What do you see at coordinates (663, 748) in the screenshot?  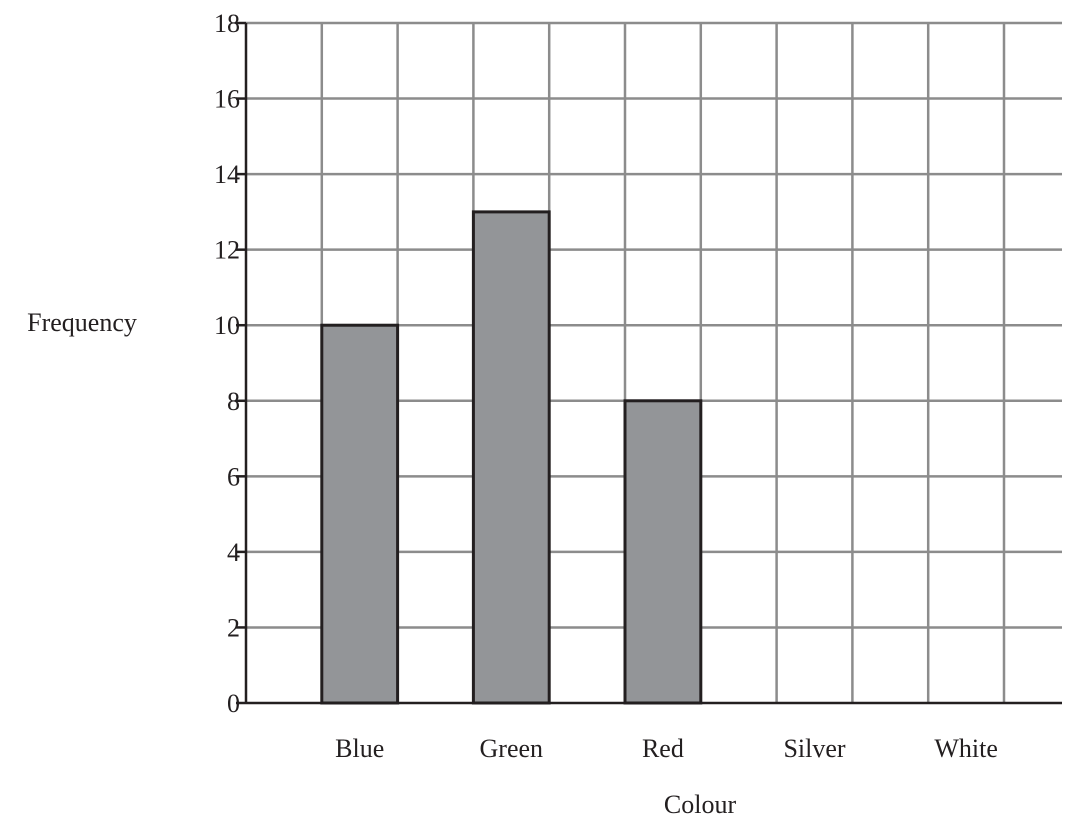 I see `x-tick-label: Red` at bounding box center [663, 748].